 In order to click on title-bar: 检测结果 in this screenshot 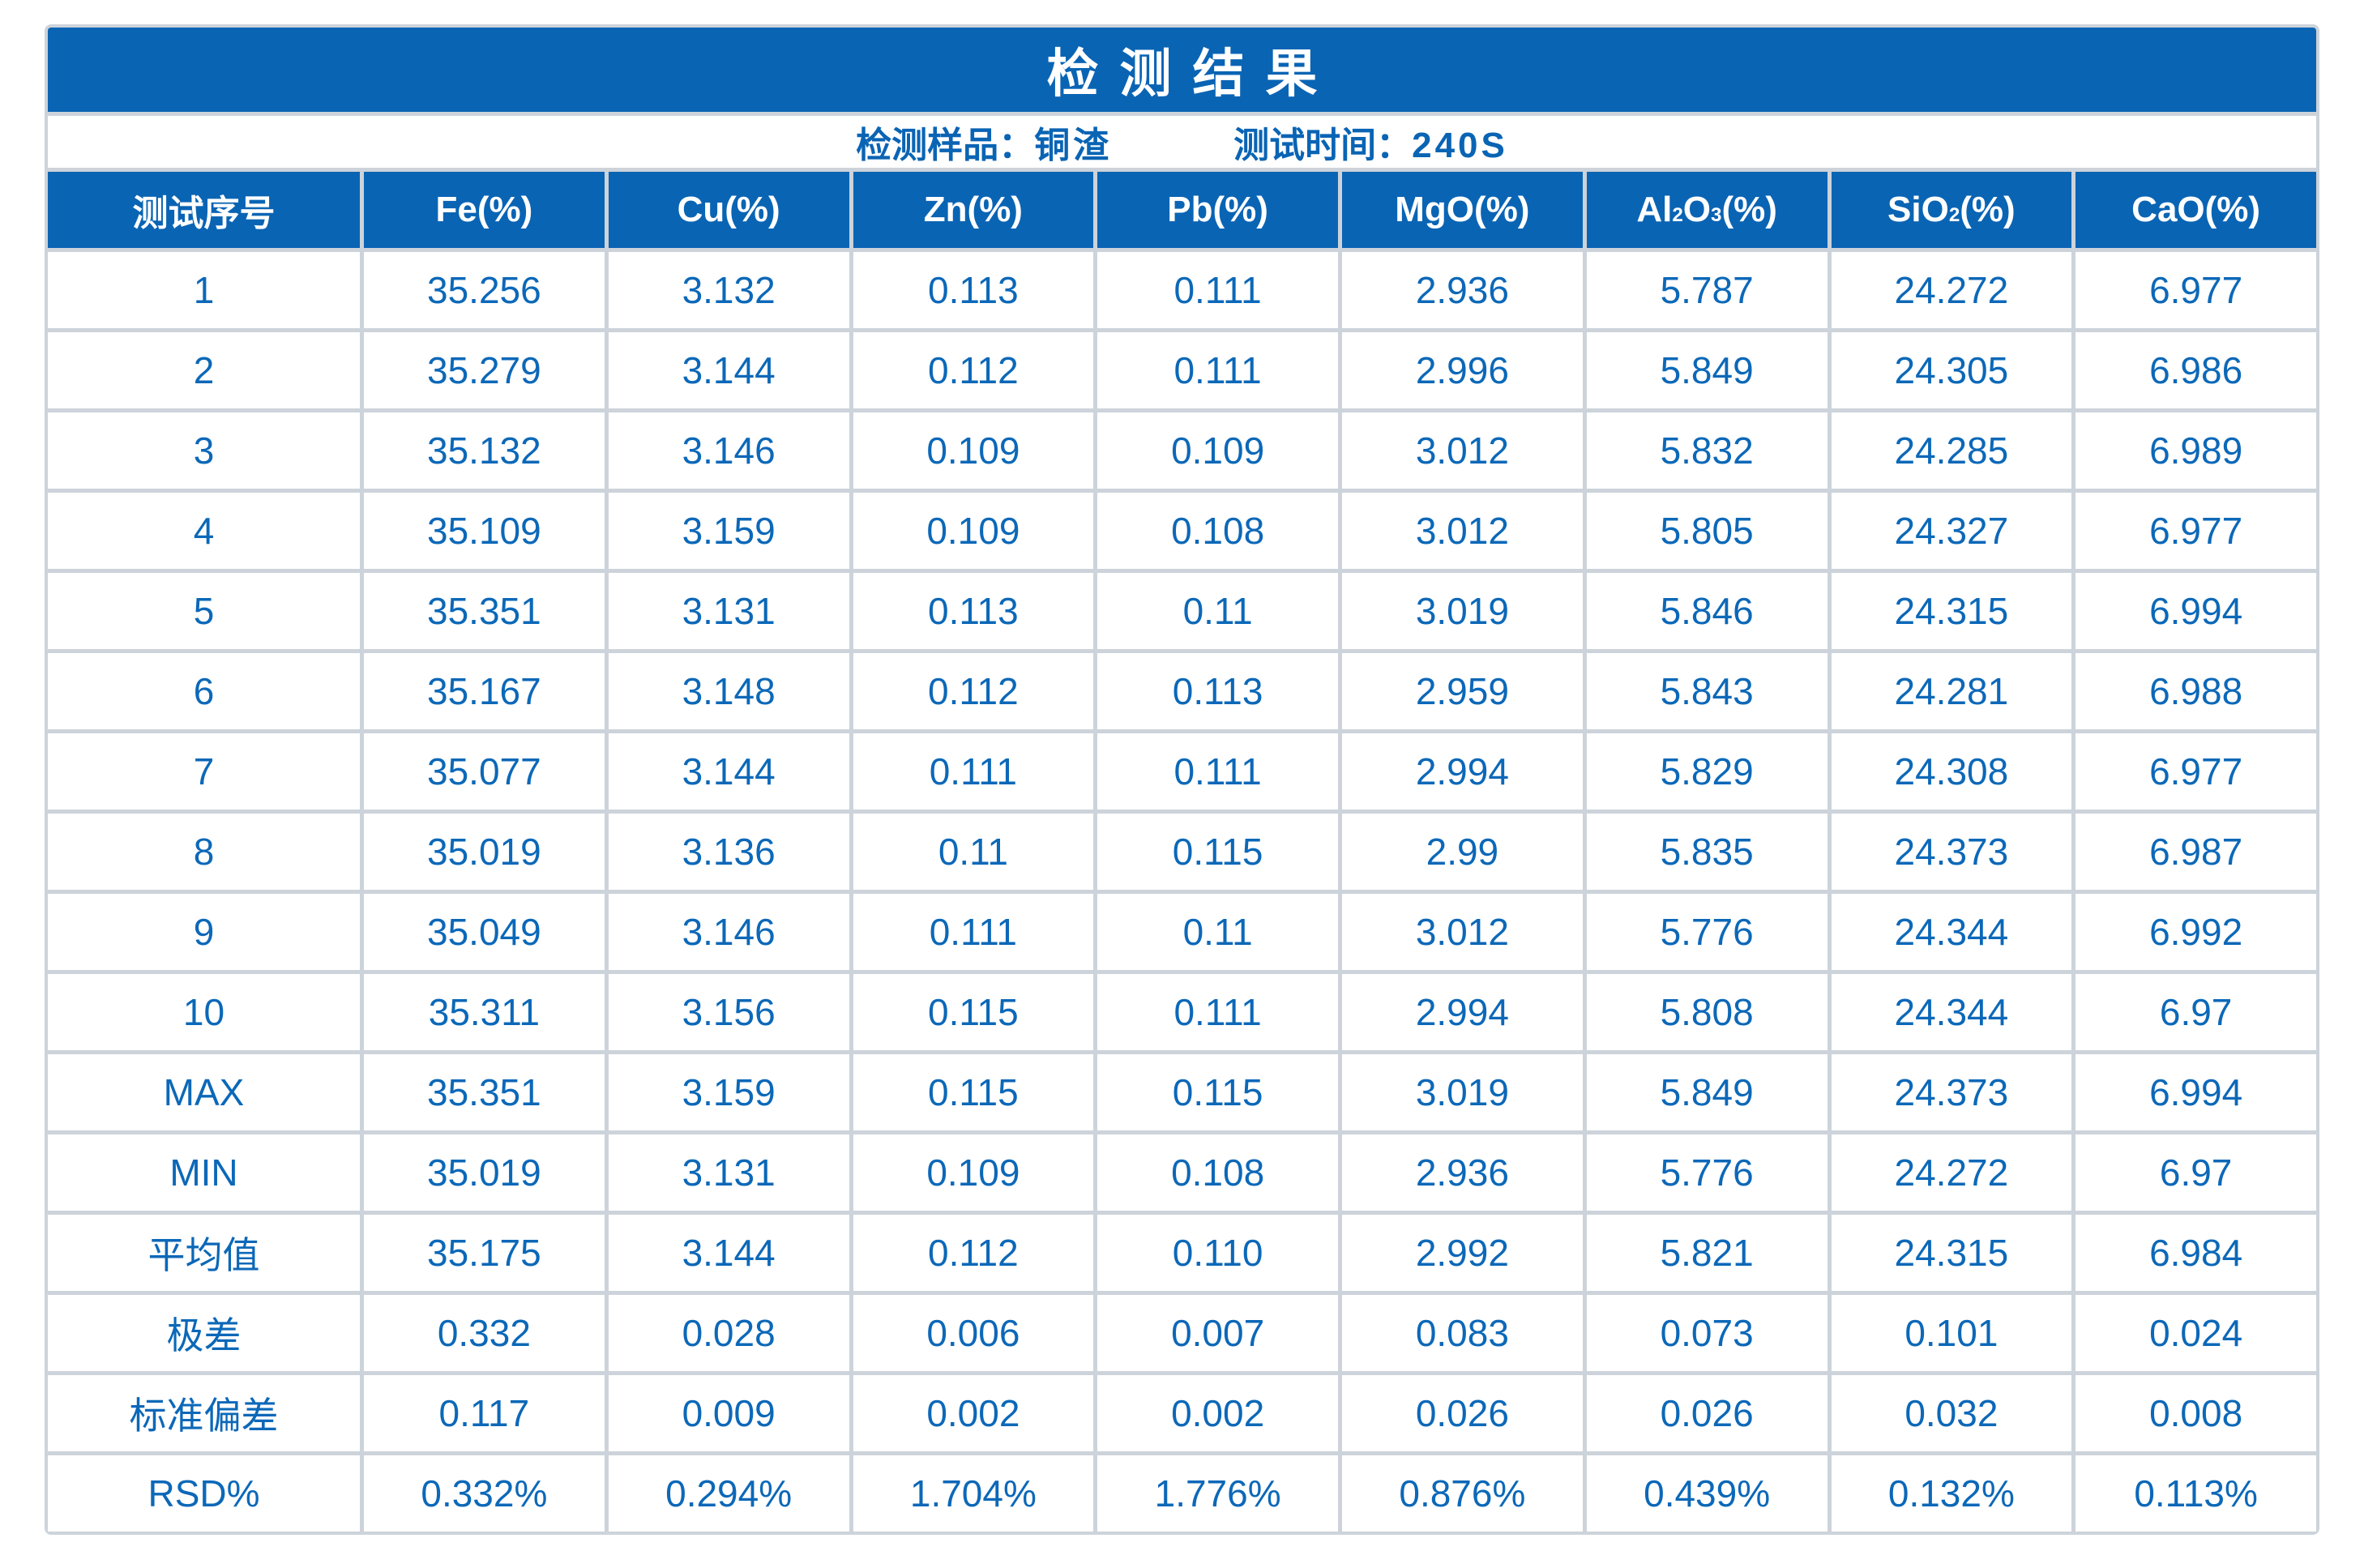, I will do `click(1182, 70)`.